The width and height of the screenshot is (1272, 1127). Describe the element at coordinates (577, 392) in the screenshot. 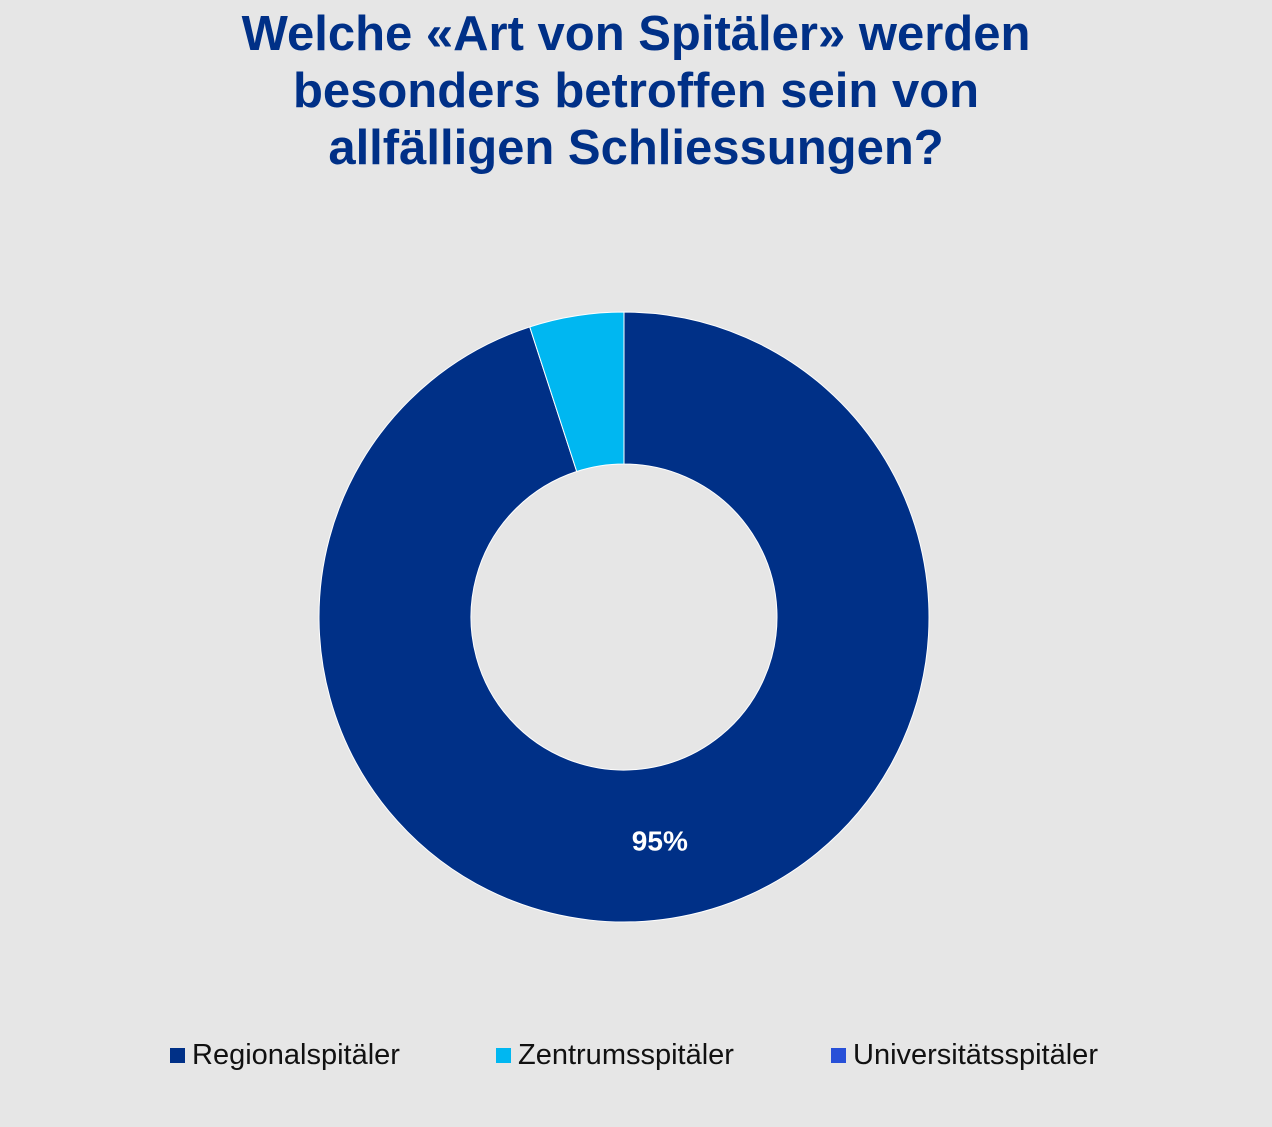

I see `donut-slice-zentrumsspitaeler` at that location.